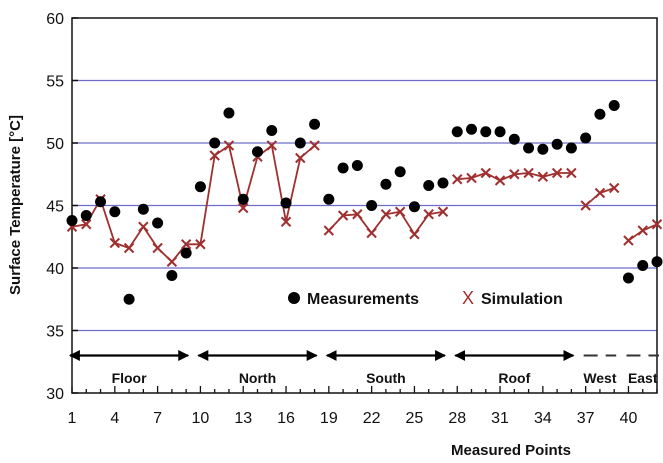 The image size is (663, 463). I want to click on x-tick-label: 22, so click(372, 418).